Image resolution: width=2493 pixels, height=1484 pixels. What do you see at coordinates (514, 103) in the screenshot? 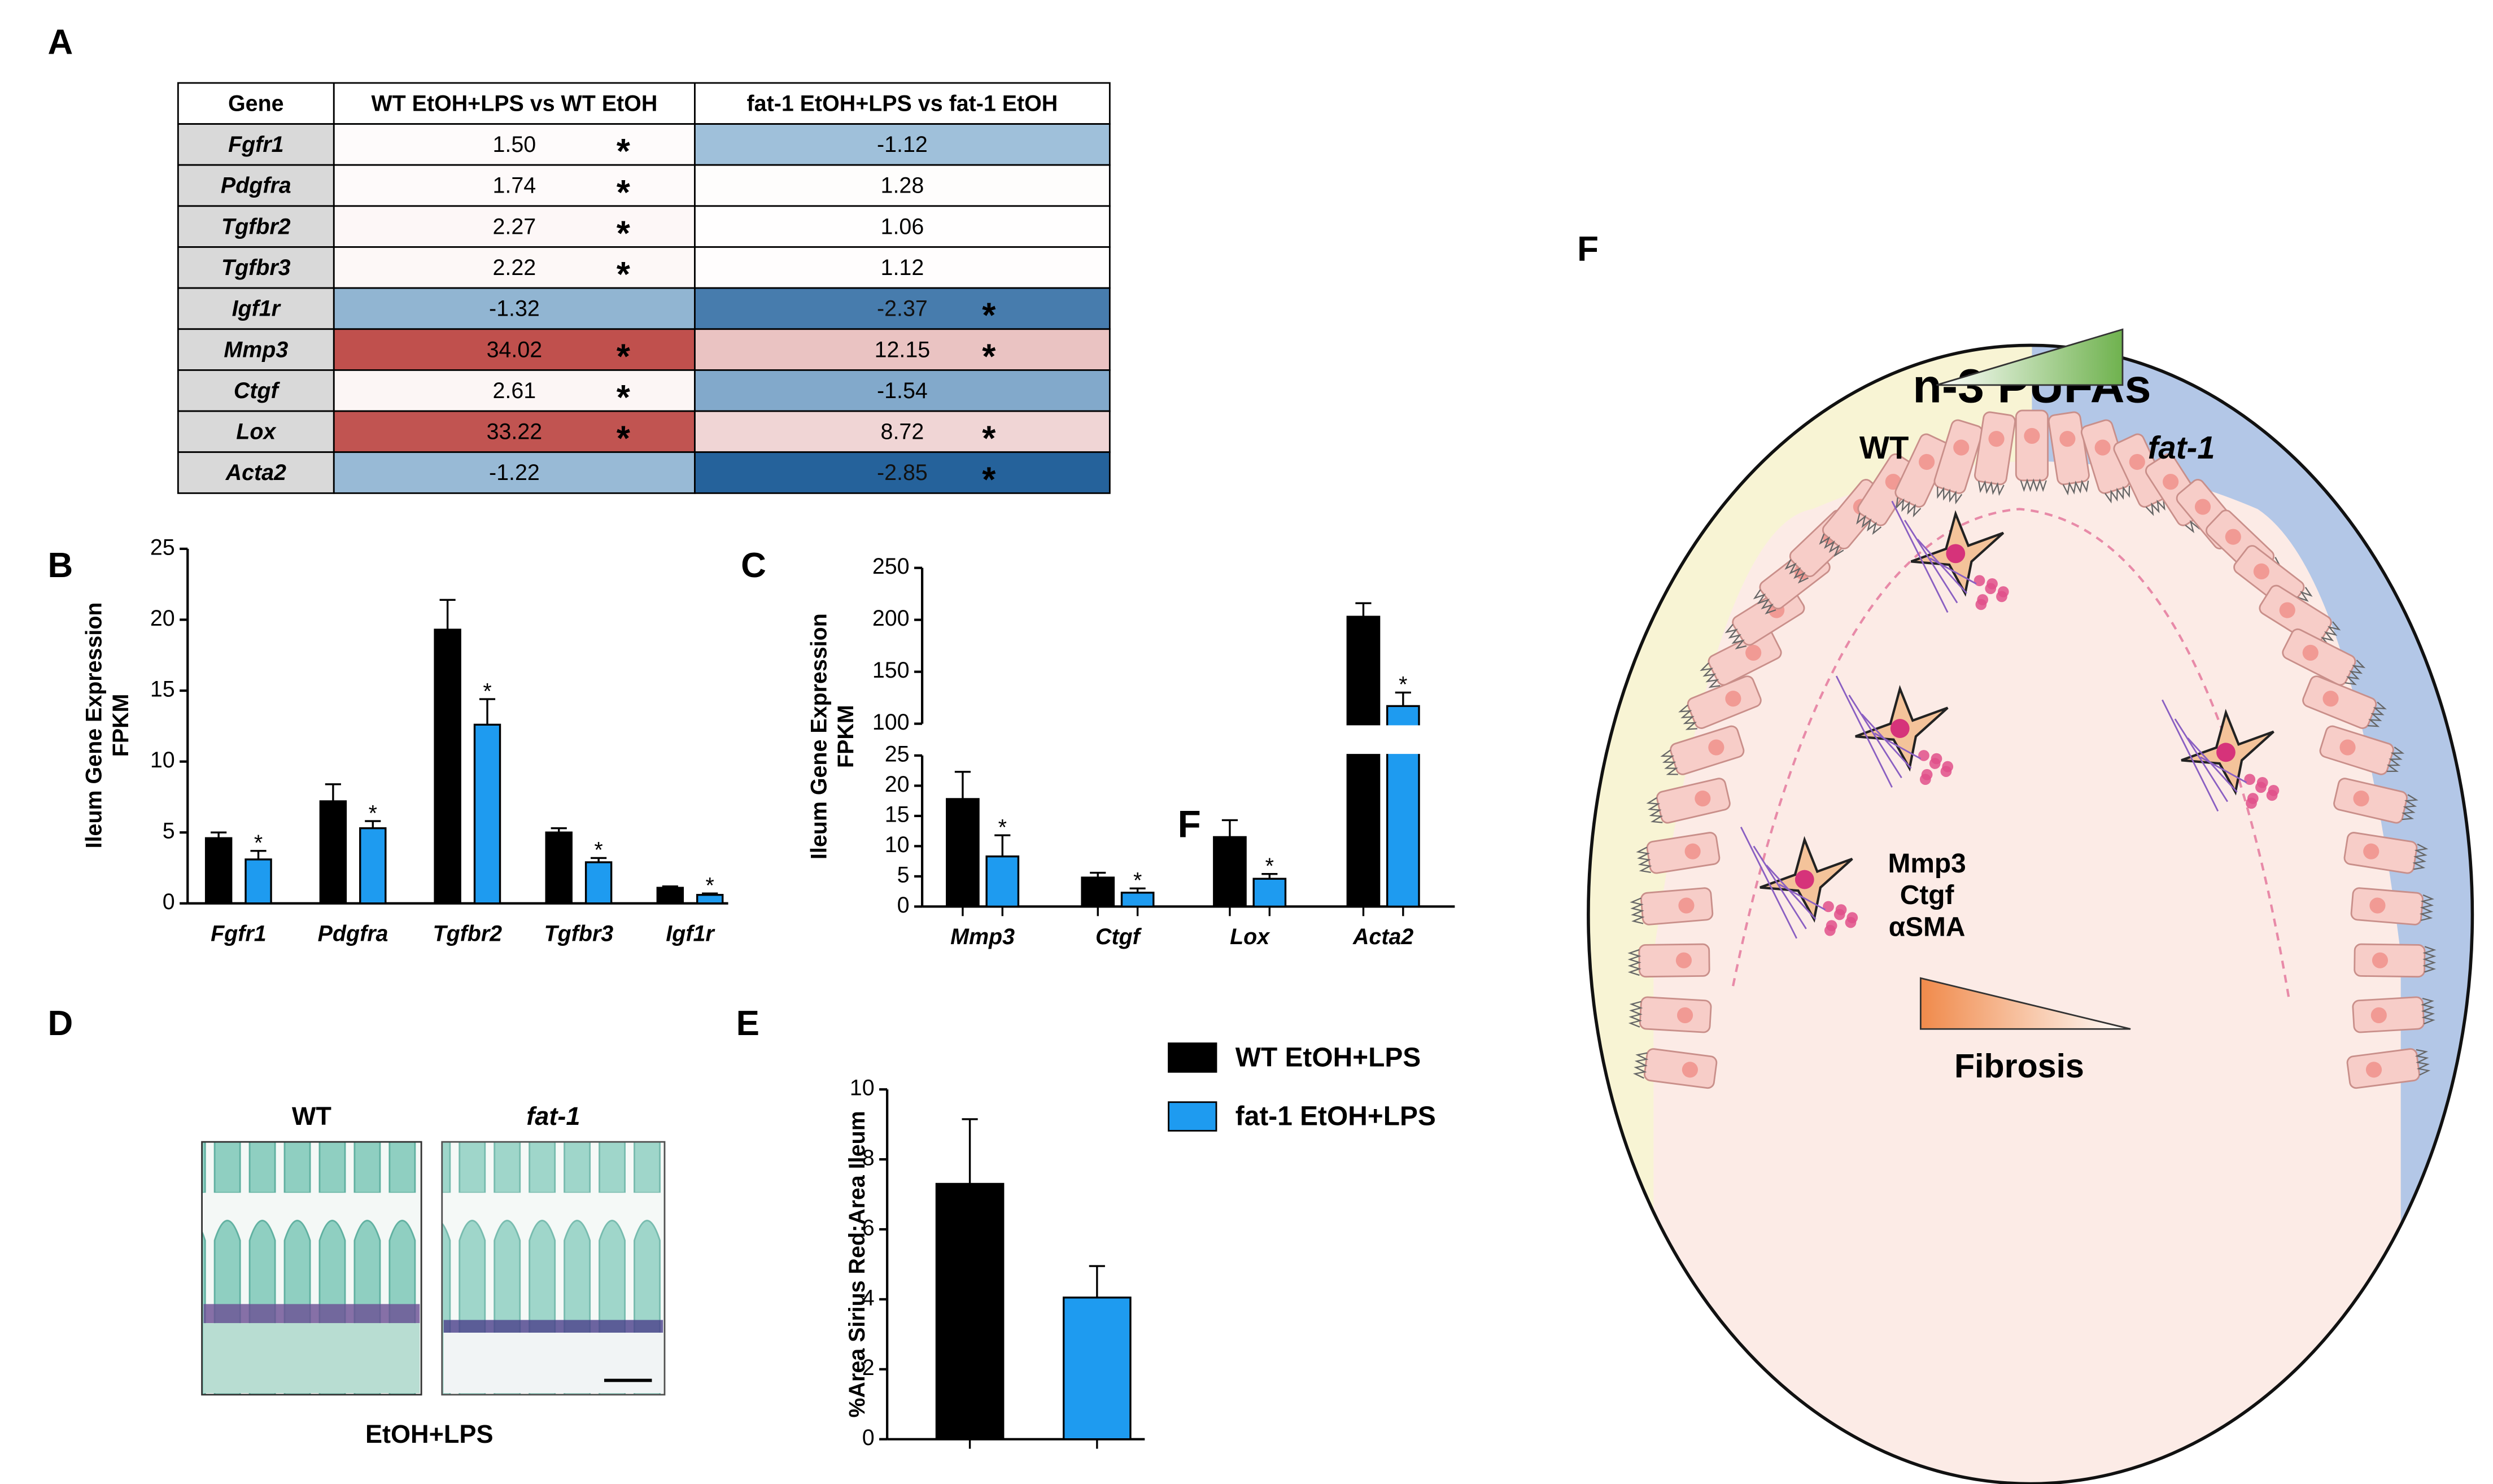
I see `header-text: WT EtOH+LPS vs WT EtOH` at bounding box center [514, 103].